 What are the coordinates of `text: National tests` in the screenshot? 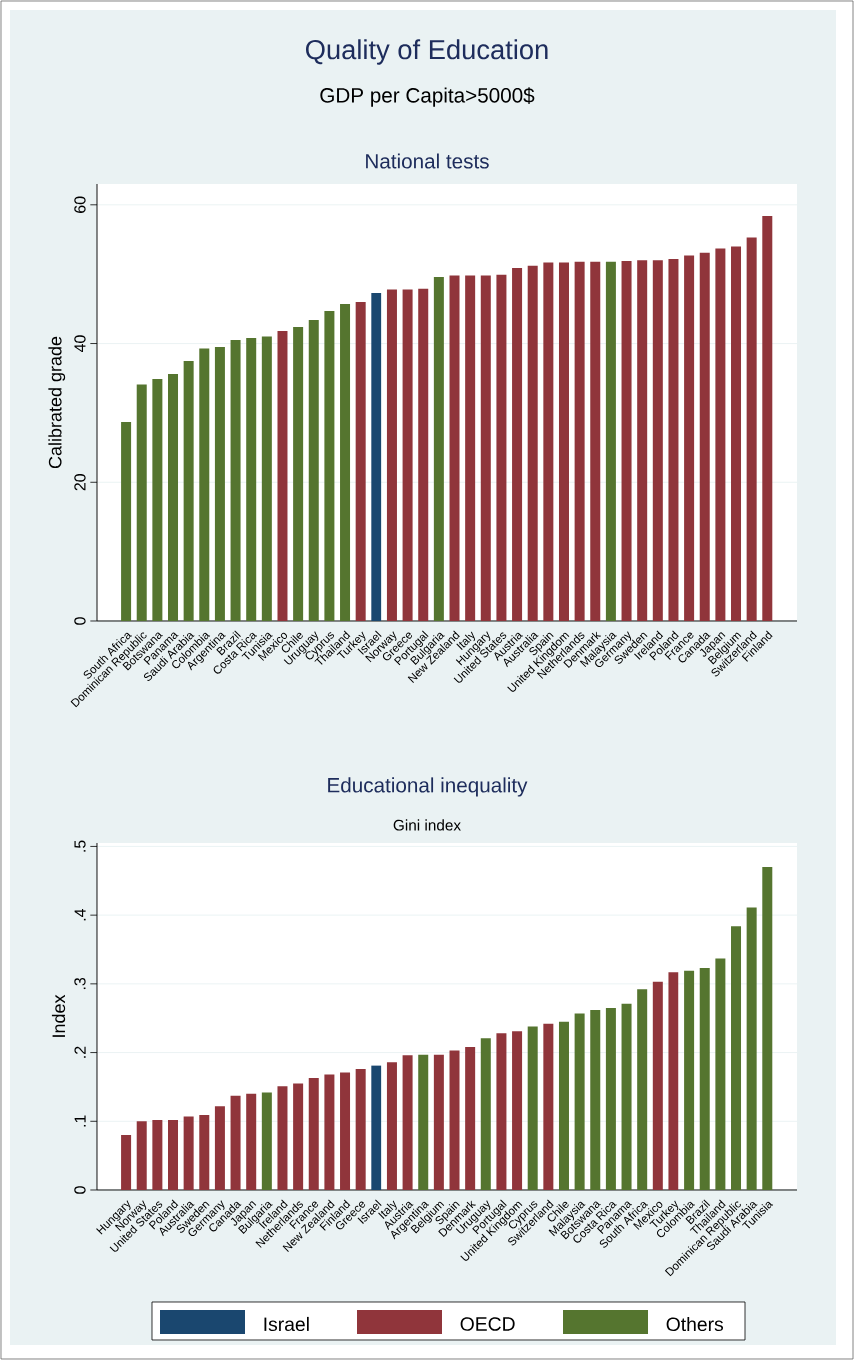 It's located at (427, 161).